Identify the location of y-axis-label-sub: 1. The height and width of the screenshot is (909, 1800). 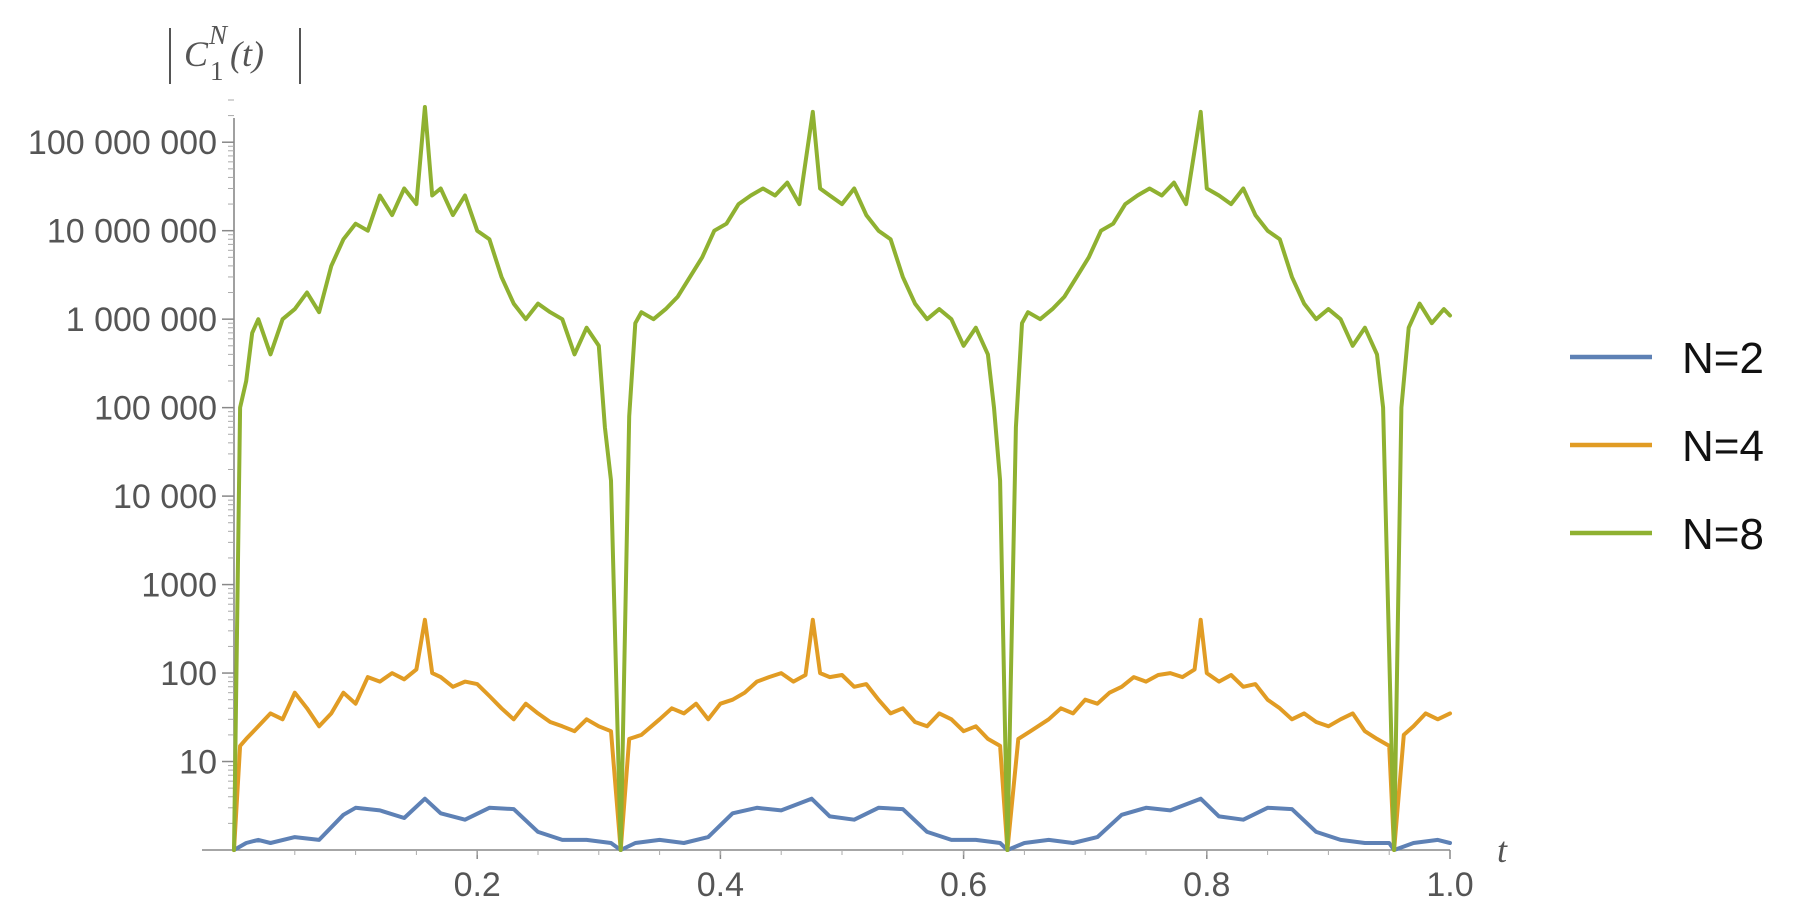
(217, 71).